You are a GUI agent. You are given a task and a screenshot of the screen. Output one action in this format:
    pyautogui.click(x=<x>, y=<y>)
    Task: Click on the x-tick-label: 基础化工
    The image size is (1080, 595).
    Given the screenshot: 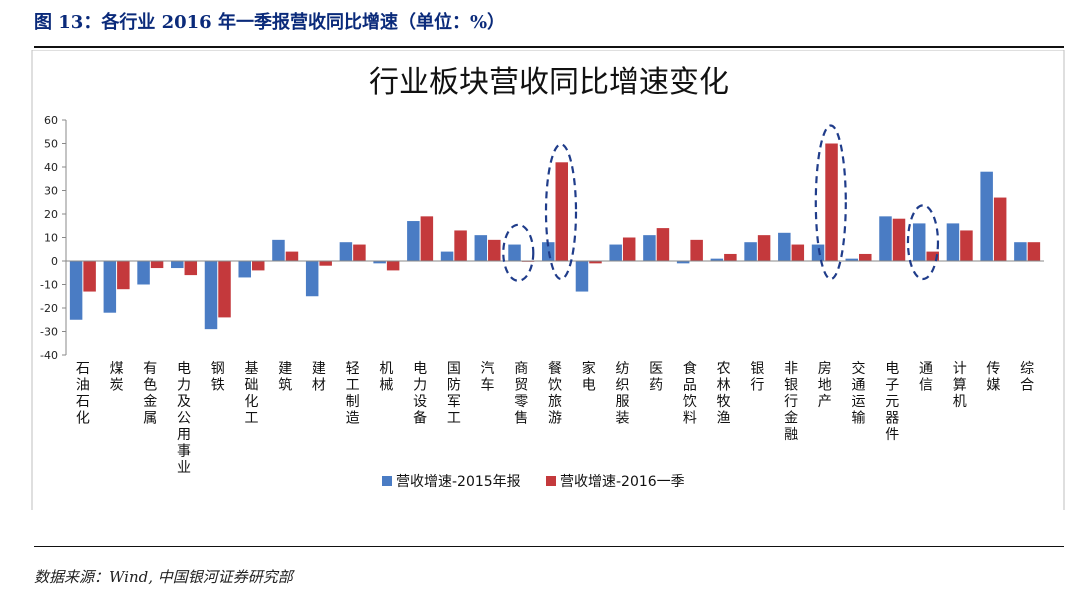 What is the action you would take?
    pyautogui.click(x=251, y=393)
    